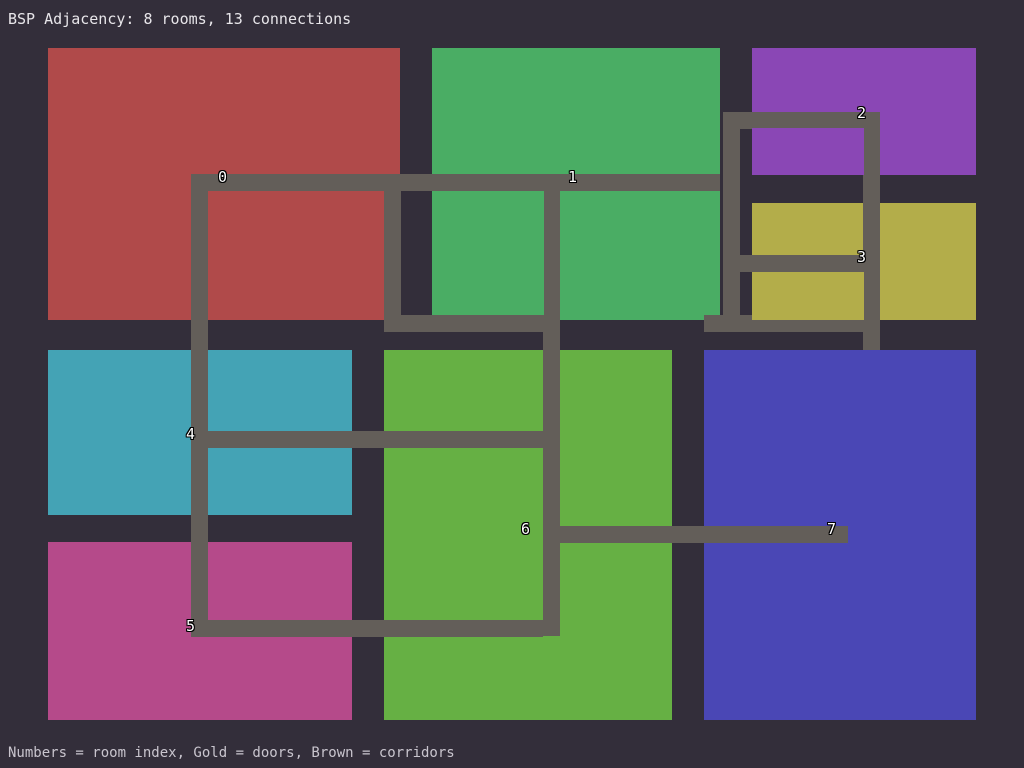  Describe the element at coordinates (731, 222) in the screenshot. I see `corridor-2-vertical-left` at that location.